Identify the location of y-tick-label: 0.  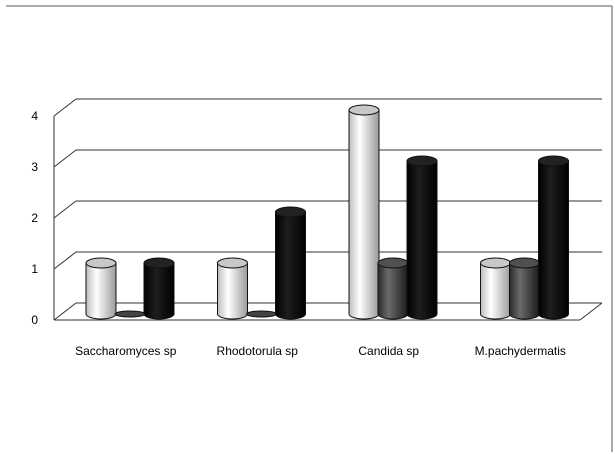
(34, 320).